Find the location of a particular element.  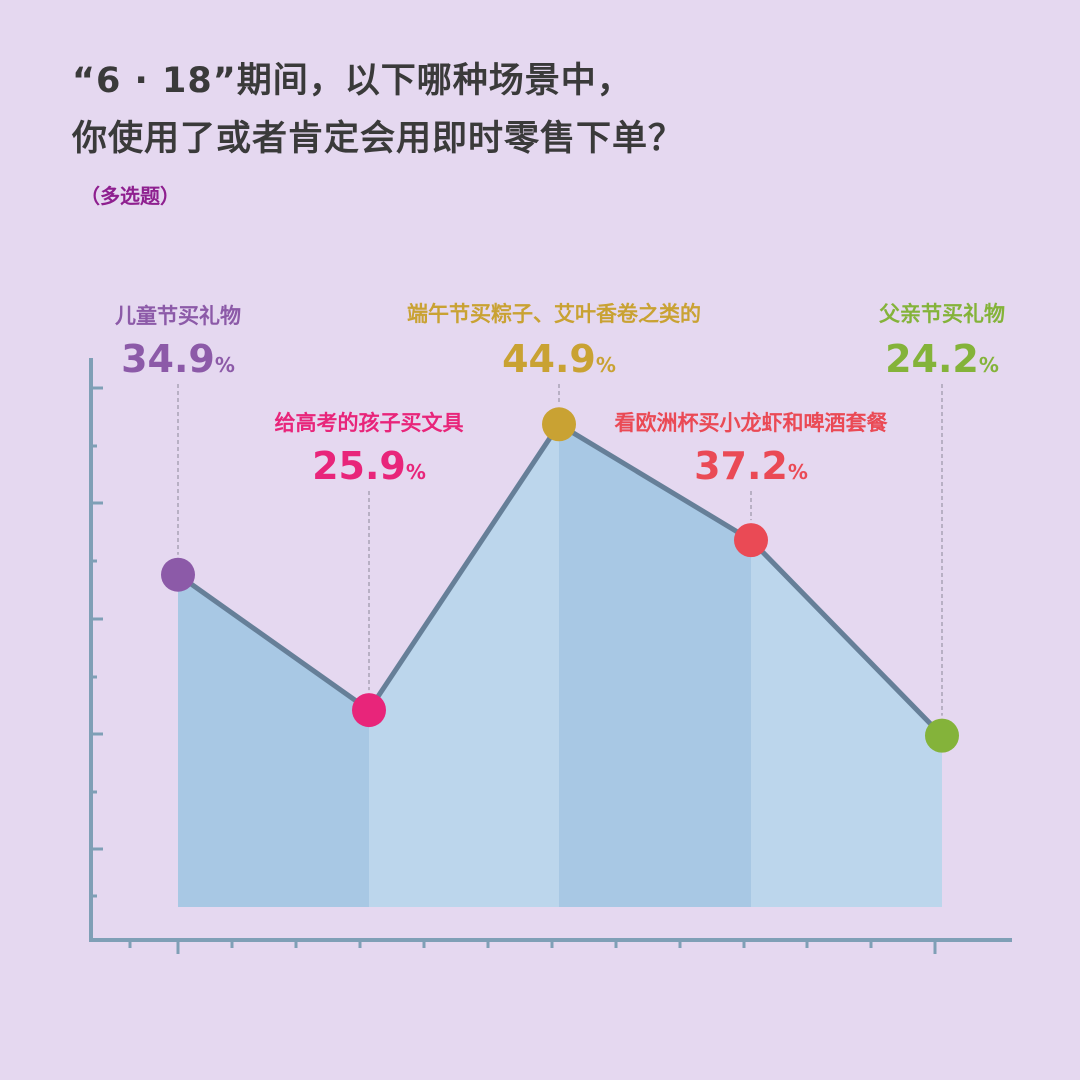

category-label: 看欧洲杯买小龙虾和啤酒套餐 is located at coordinates (752, 423).